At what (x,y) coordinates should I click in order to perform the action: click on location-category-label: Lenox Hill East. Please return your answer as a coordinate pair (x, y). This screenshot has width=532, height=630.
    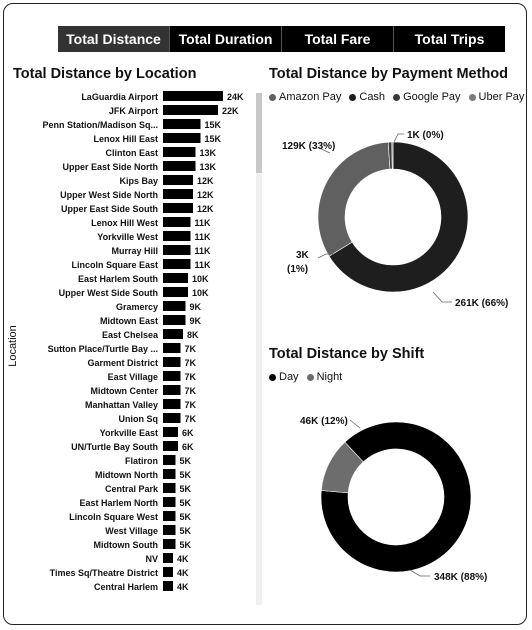
    Looking at the image, I should click on (125, 139).